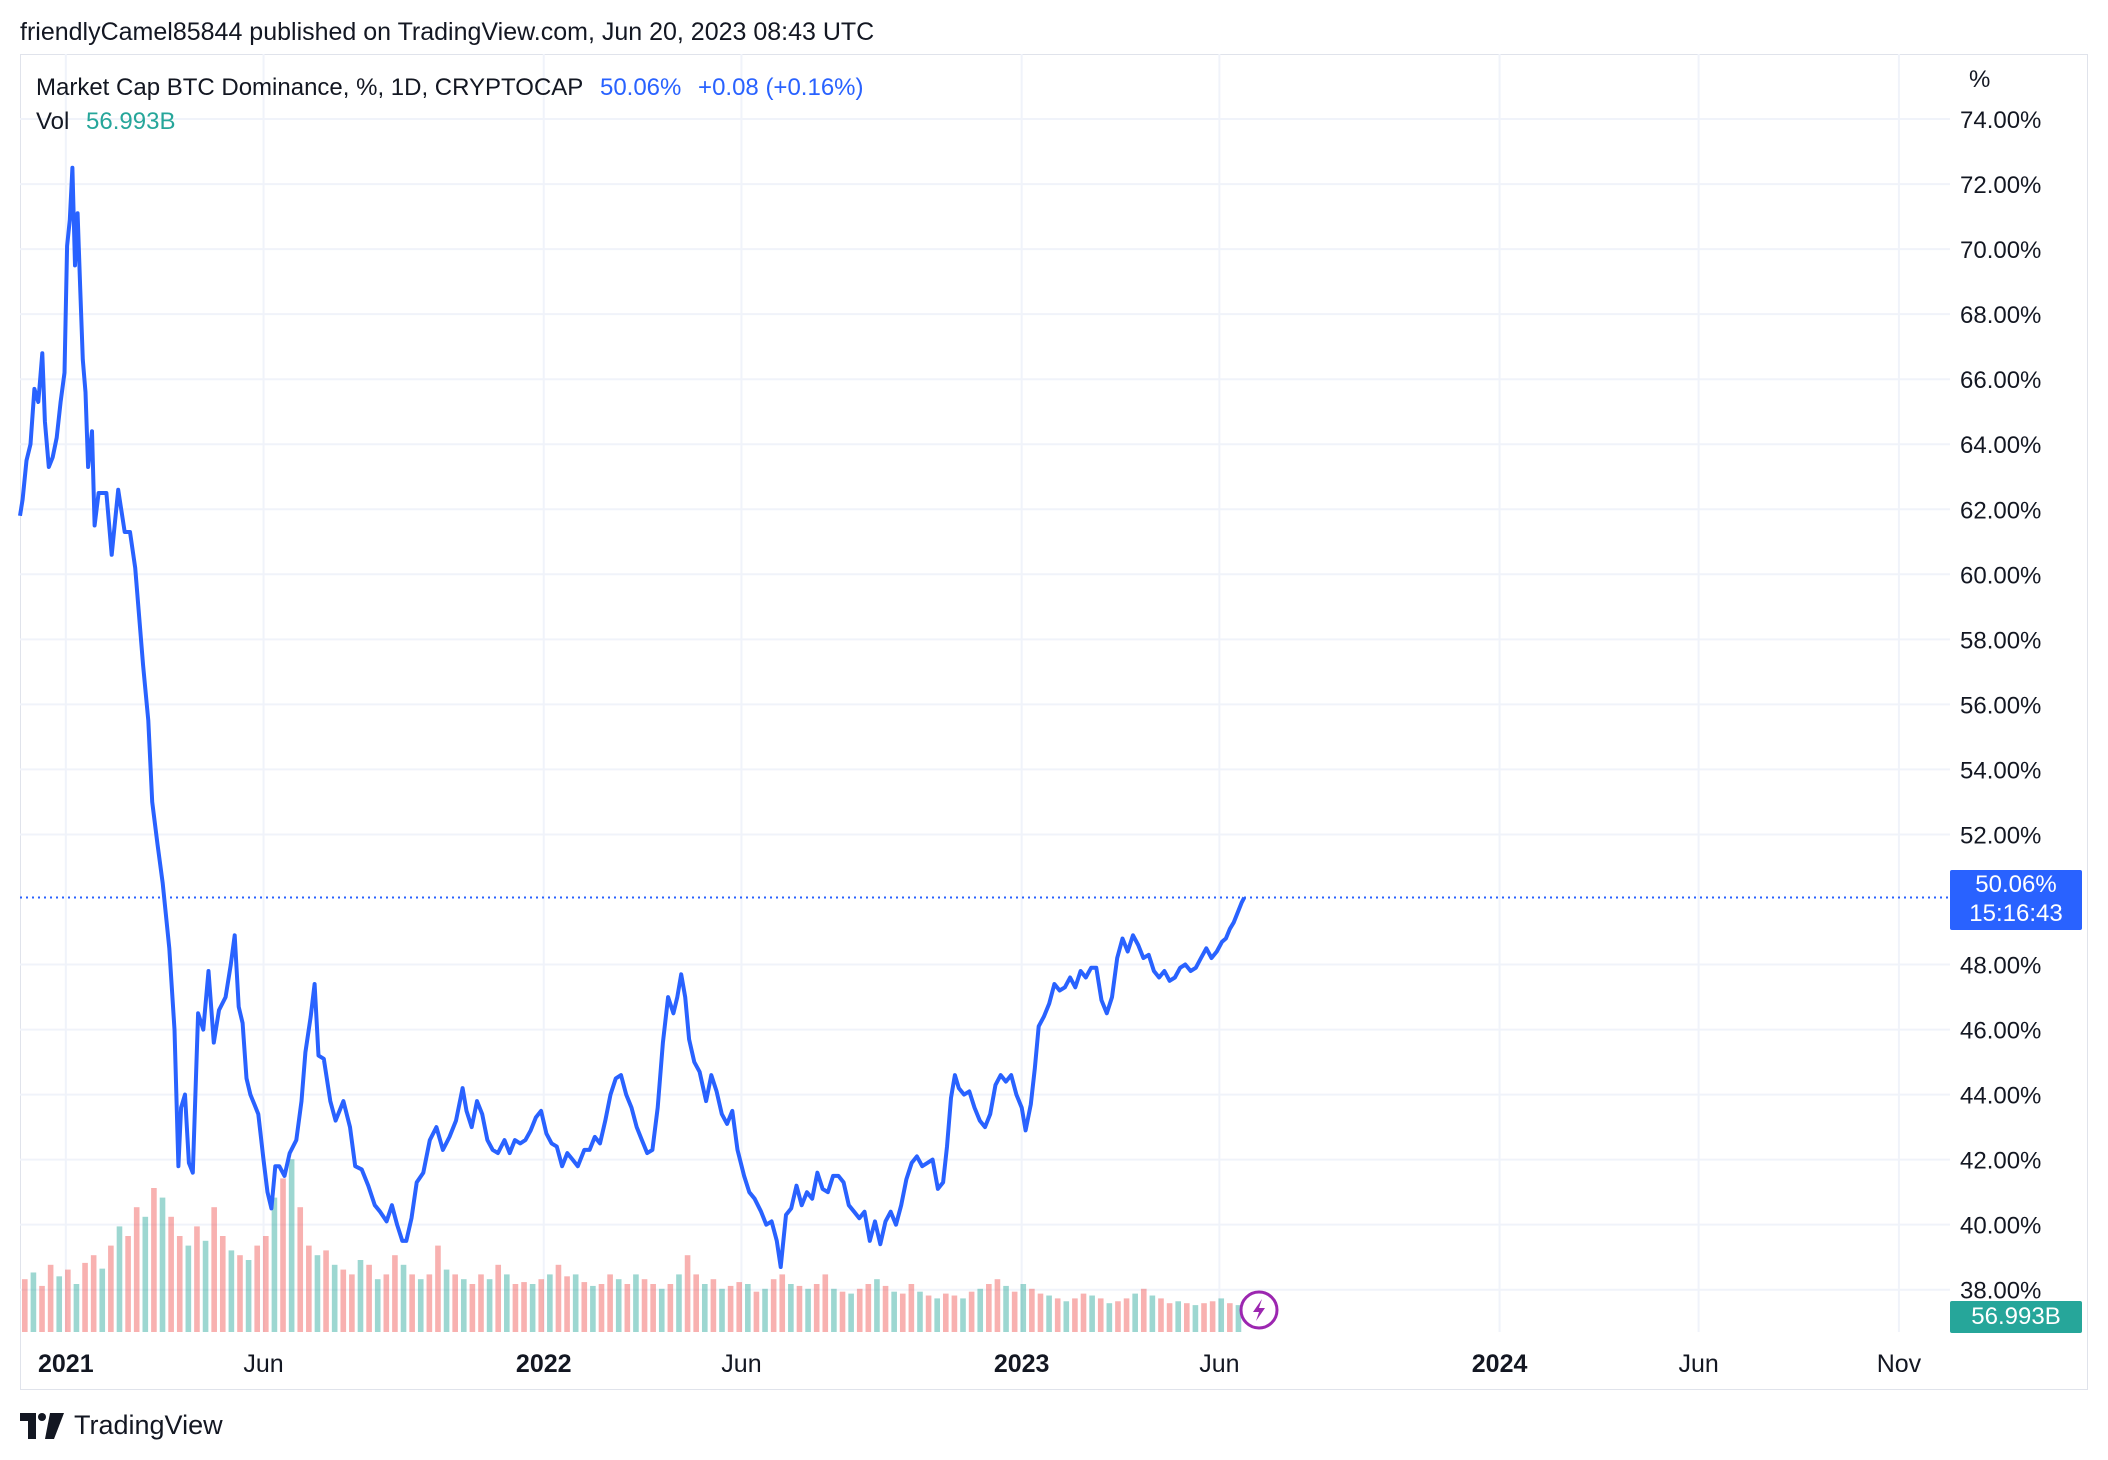 The height and width of the screenshot is (1460, 2108). Describe the element at coordinates (544, 1364) in the screenshot. I see `x-tick-label: 2022` at that location.